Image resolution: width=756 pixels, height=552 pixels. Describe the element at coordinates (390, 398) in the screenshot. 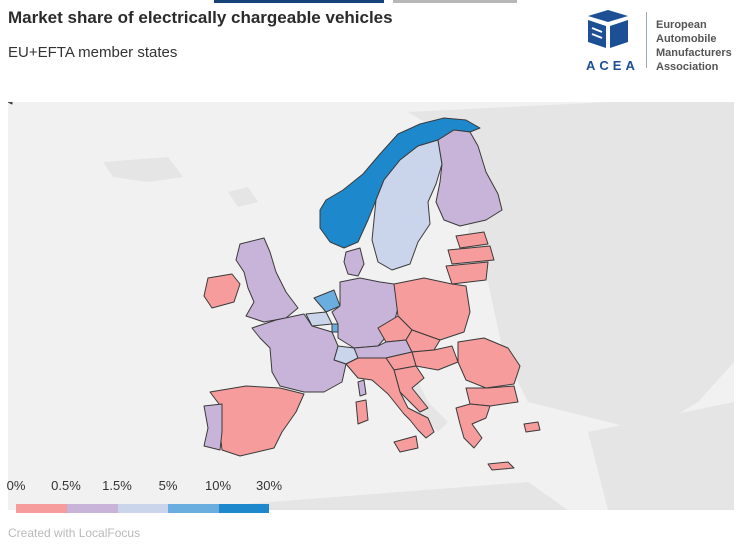

I see `country-italy` at that location.